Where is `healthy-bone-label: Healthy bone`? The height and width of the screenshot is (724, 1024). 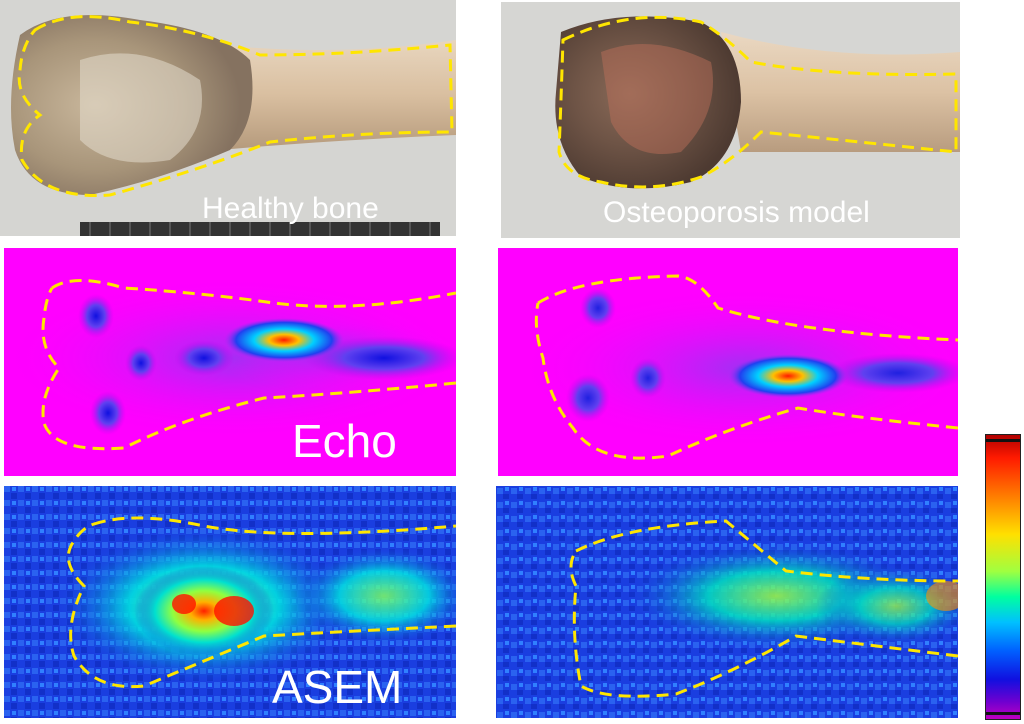
healthy-bone-label: Healthy bone is located at coordinates (290, 208).